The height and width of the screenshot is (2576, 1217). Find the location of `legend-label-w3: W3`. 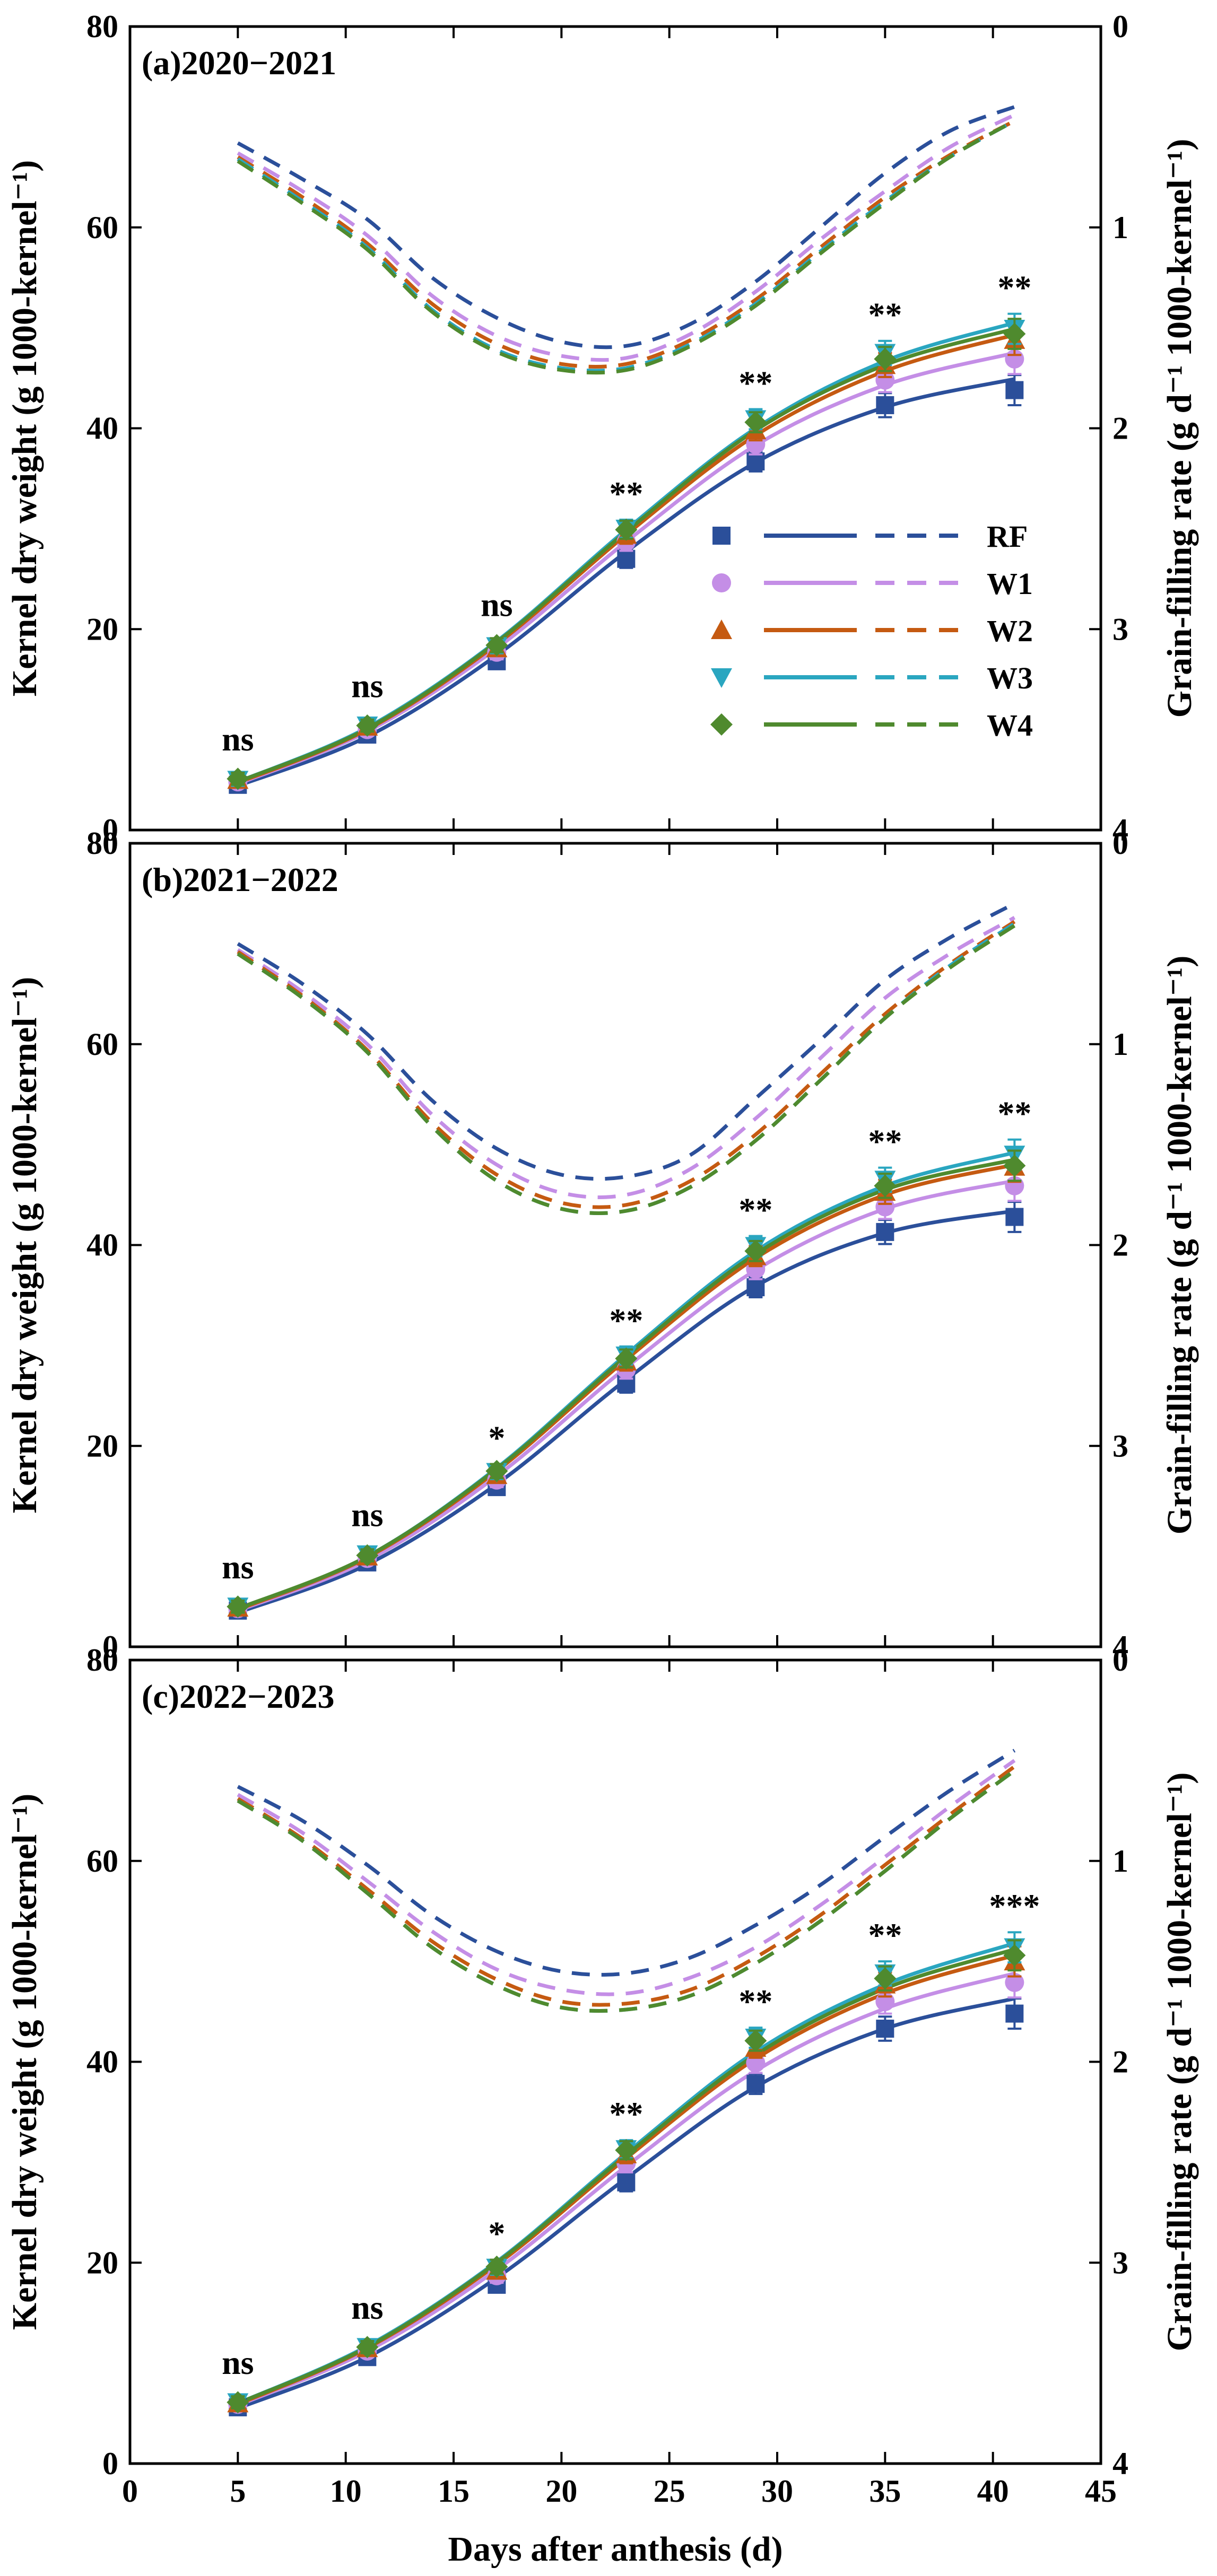

legend-label-w3: W3 is located at coordinates (1010, 678).